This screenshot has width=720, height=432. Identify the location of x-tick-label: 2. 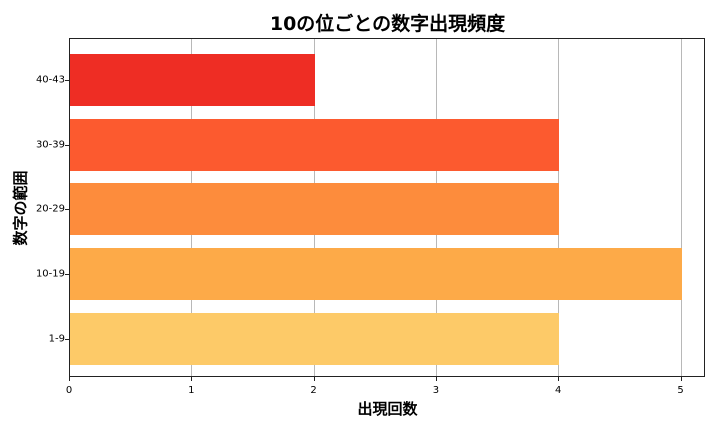
(313, 390).